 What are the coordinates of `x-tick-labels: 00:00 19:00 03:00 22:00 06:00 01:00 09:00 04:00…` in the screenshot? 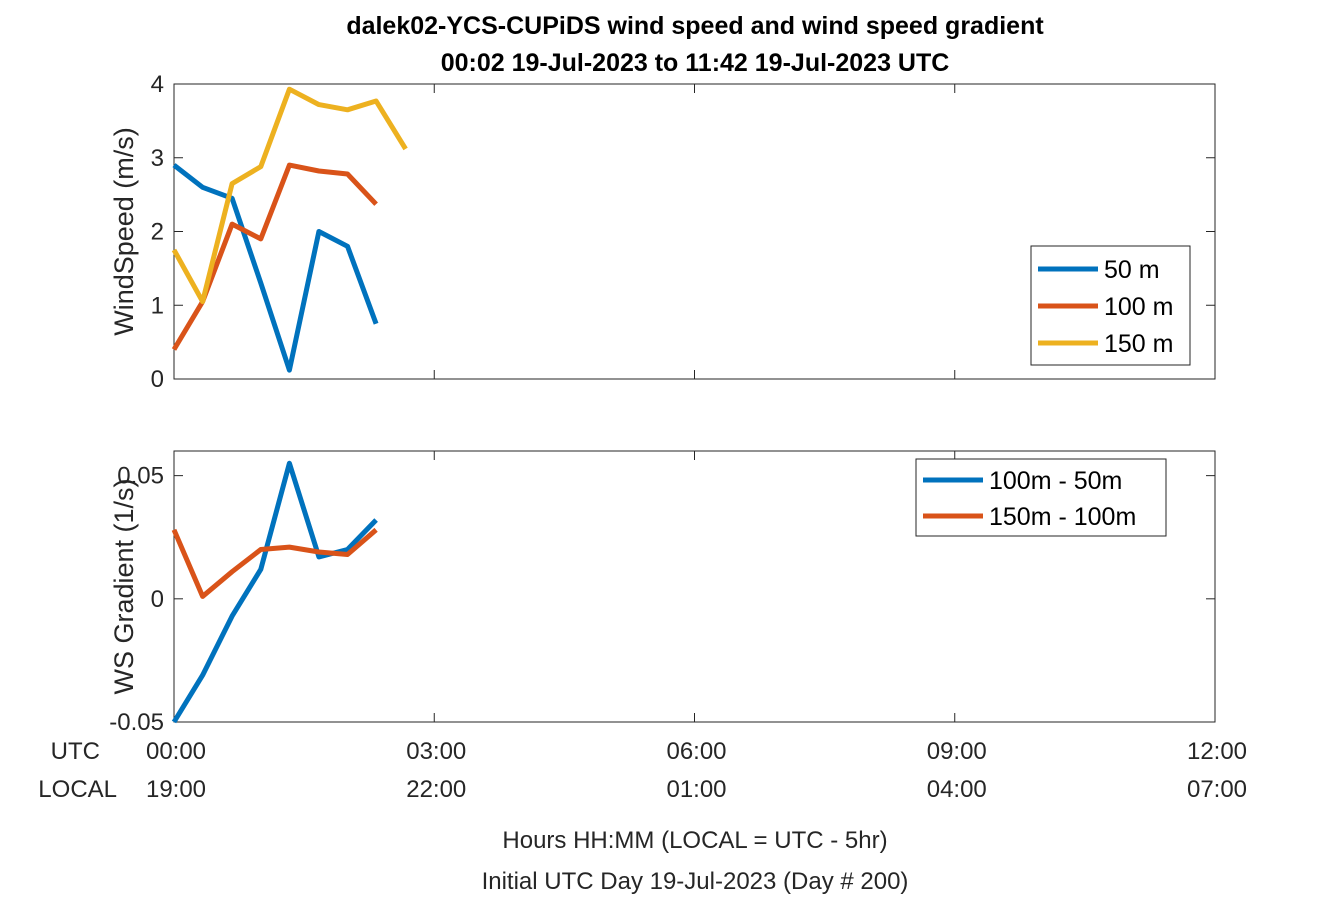 It's located at (696, 770).